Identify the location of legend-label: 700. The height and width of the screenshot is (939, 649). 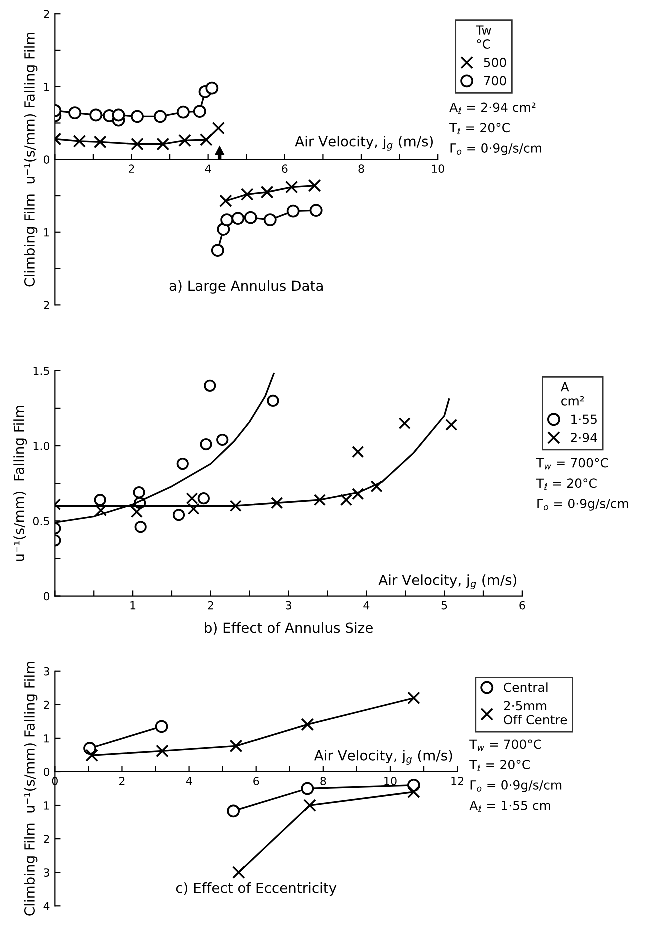
(495, 81).